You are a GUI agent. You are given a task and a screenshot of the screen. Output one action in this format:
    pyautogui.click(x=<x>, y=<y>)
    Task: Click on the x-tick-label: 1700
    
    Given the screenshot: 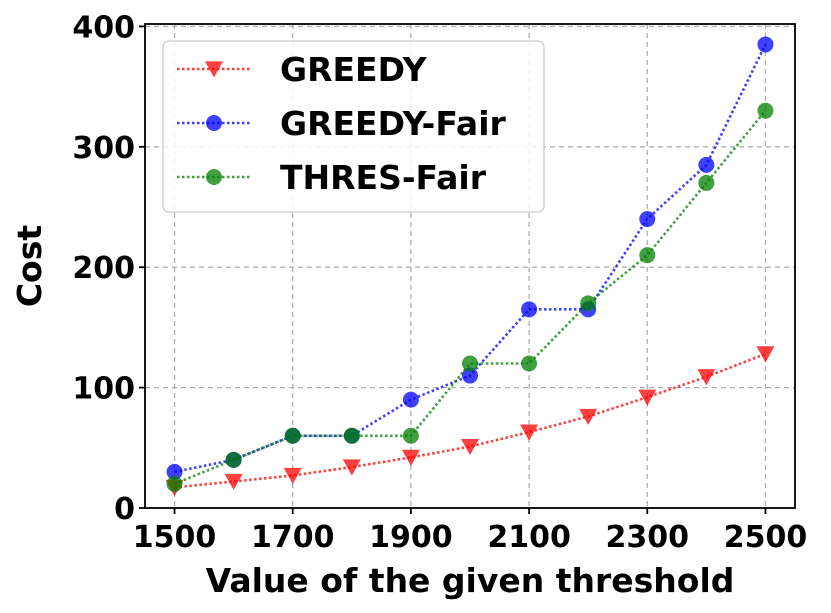 What is the action you would take?
    pyautogui.click(x=293, y=537)
    